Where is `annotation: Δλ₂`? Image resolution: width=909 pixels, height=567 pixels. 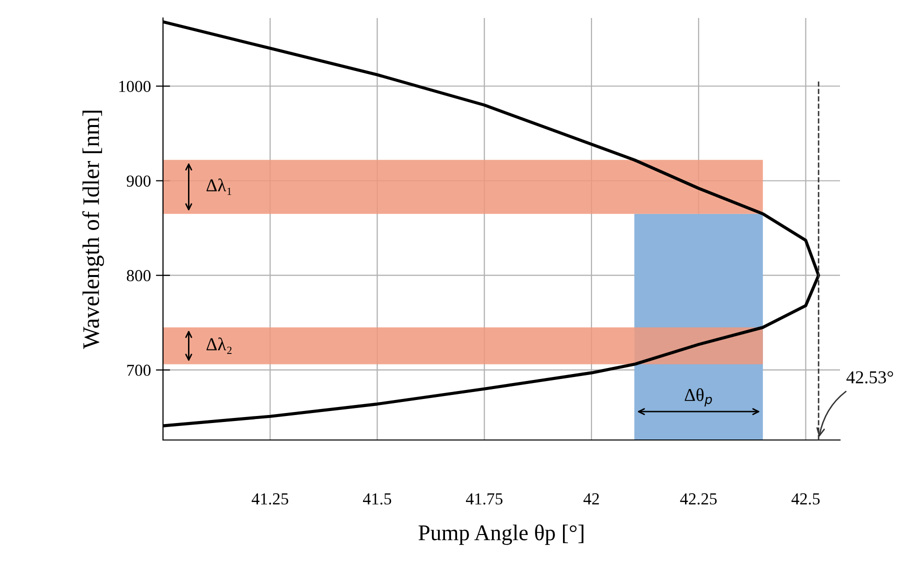 annotation: Δλ₂ is located at coordinates (219, 345).